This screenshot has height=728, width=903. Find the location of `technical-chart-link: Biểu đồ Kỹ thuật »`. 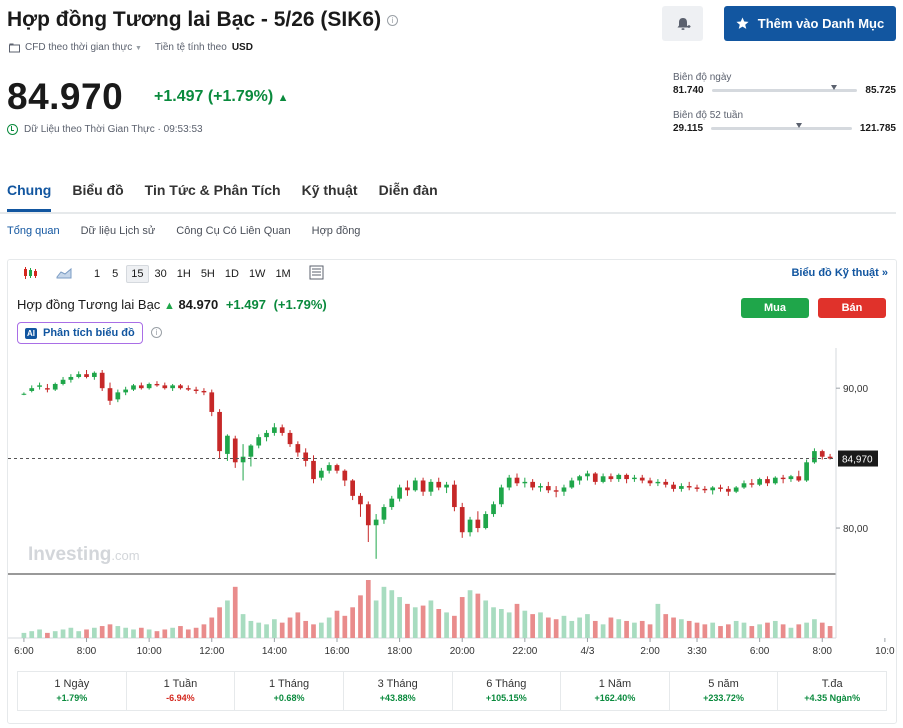

technical-chart-link: Biểu đồ Kỹ thuật » is located at coordinates (839, 273).